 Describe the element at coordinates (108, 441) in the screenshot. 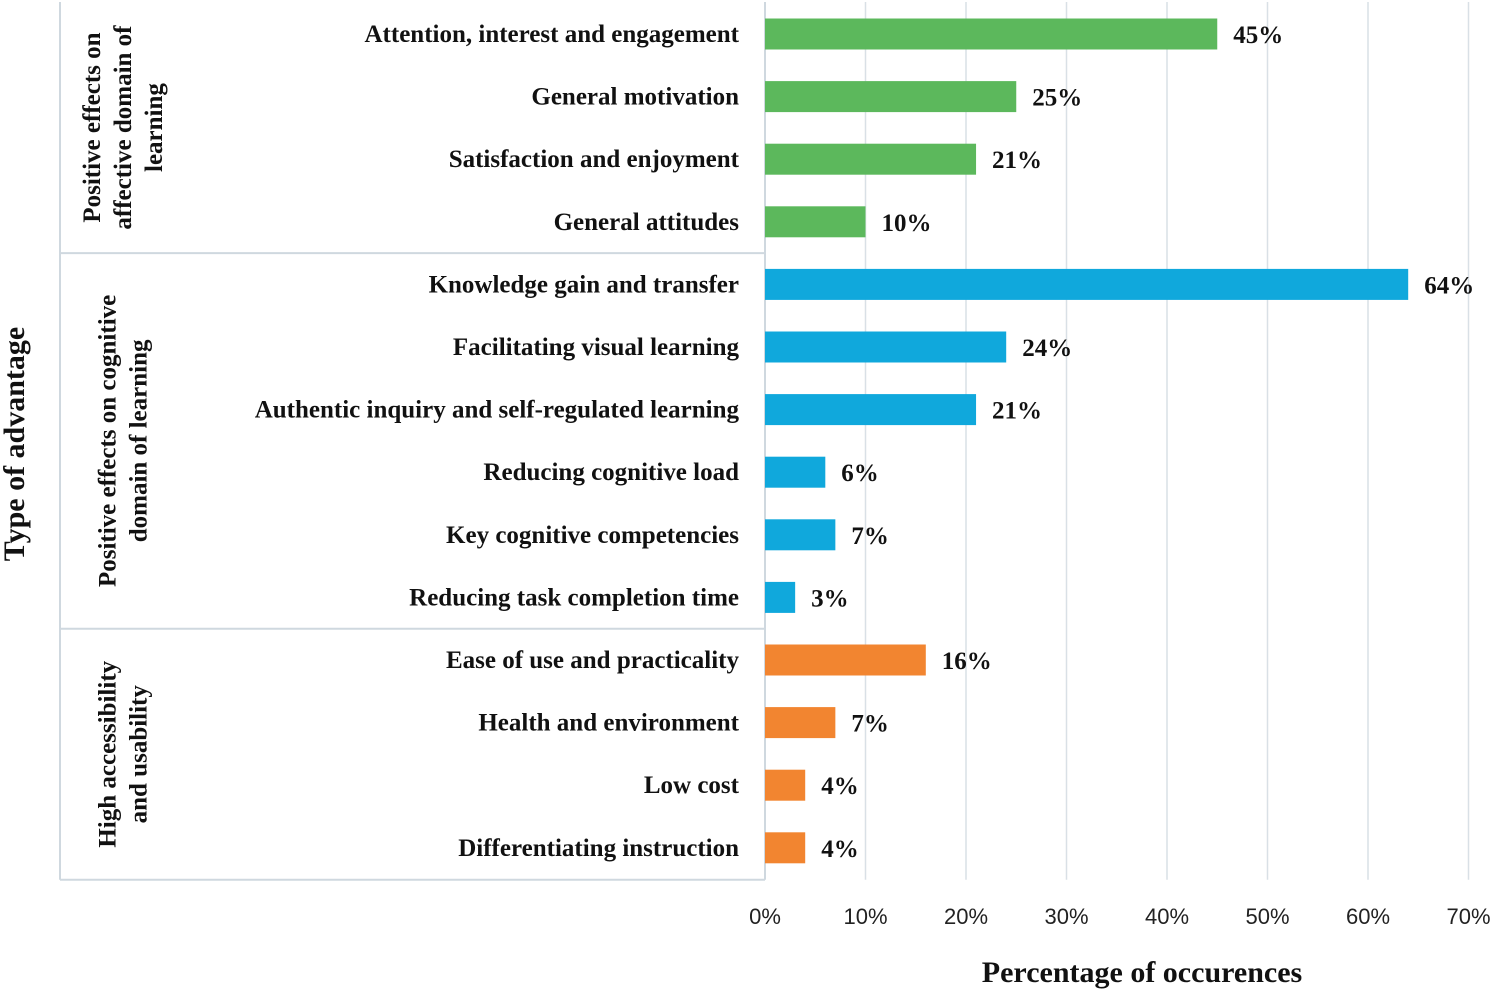

I see `group-label: Positive effects on cognitive` at that location.